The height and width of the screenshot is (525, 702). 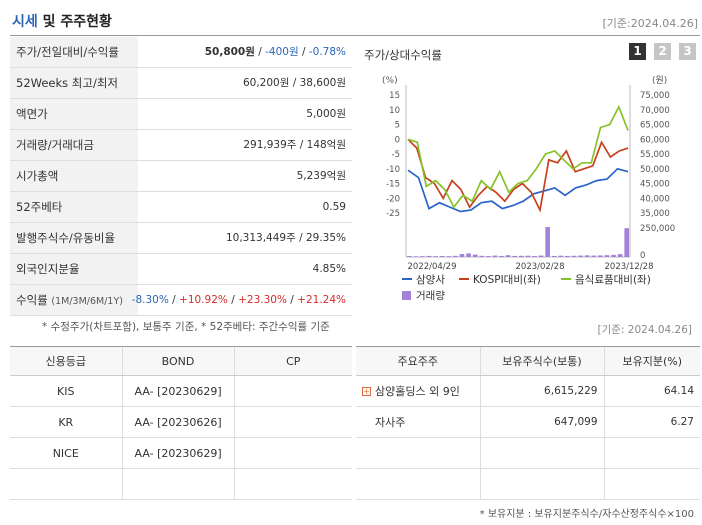 What do you see at coordinates (393, 214) in the screenshot?
I see `left-tick-label: -25` at bounding box center [393, 214].